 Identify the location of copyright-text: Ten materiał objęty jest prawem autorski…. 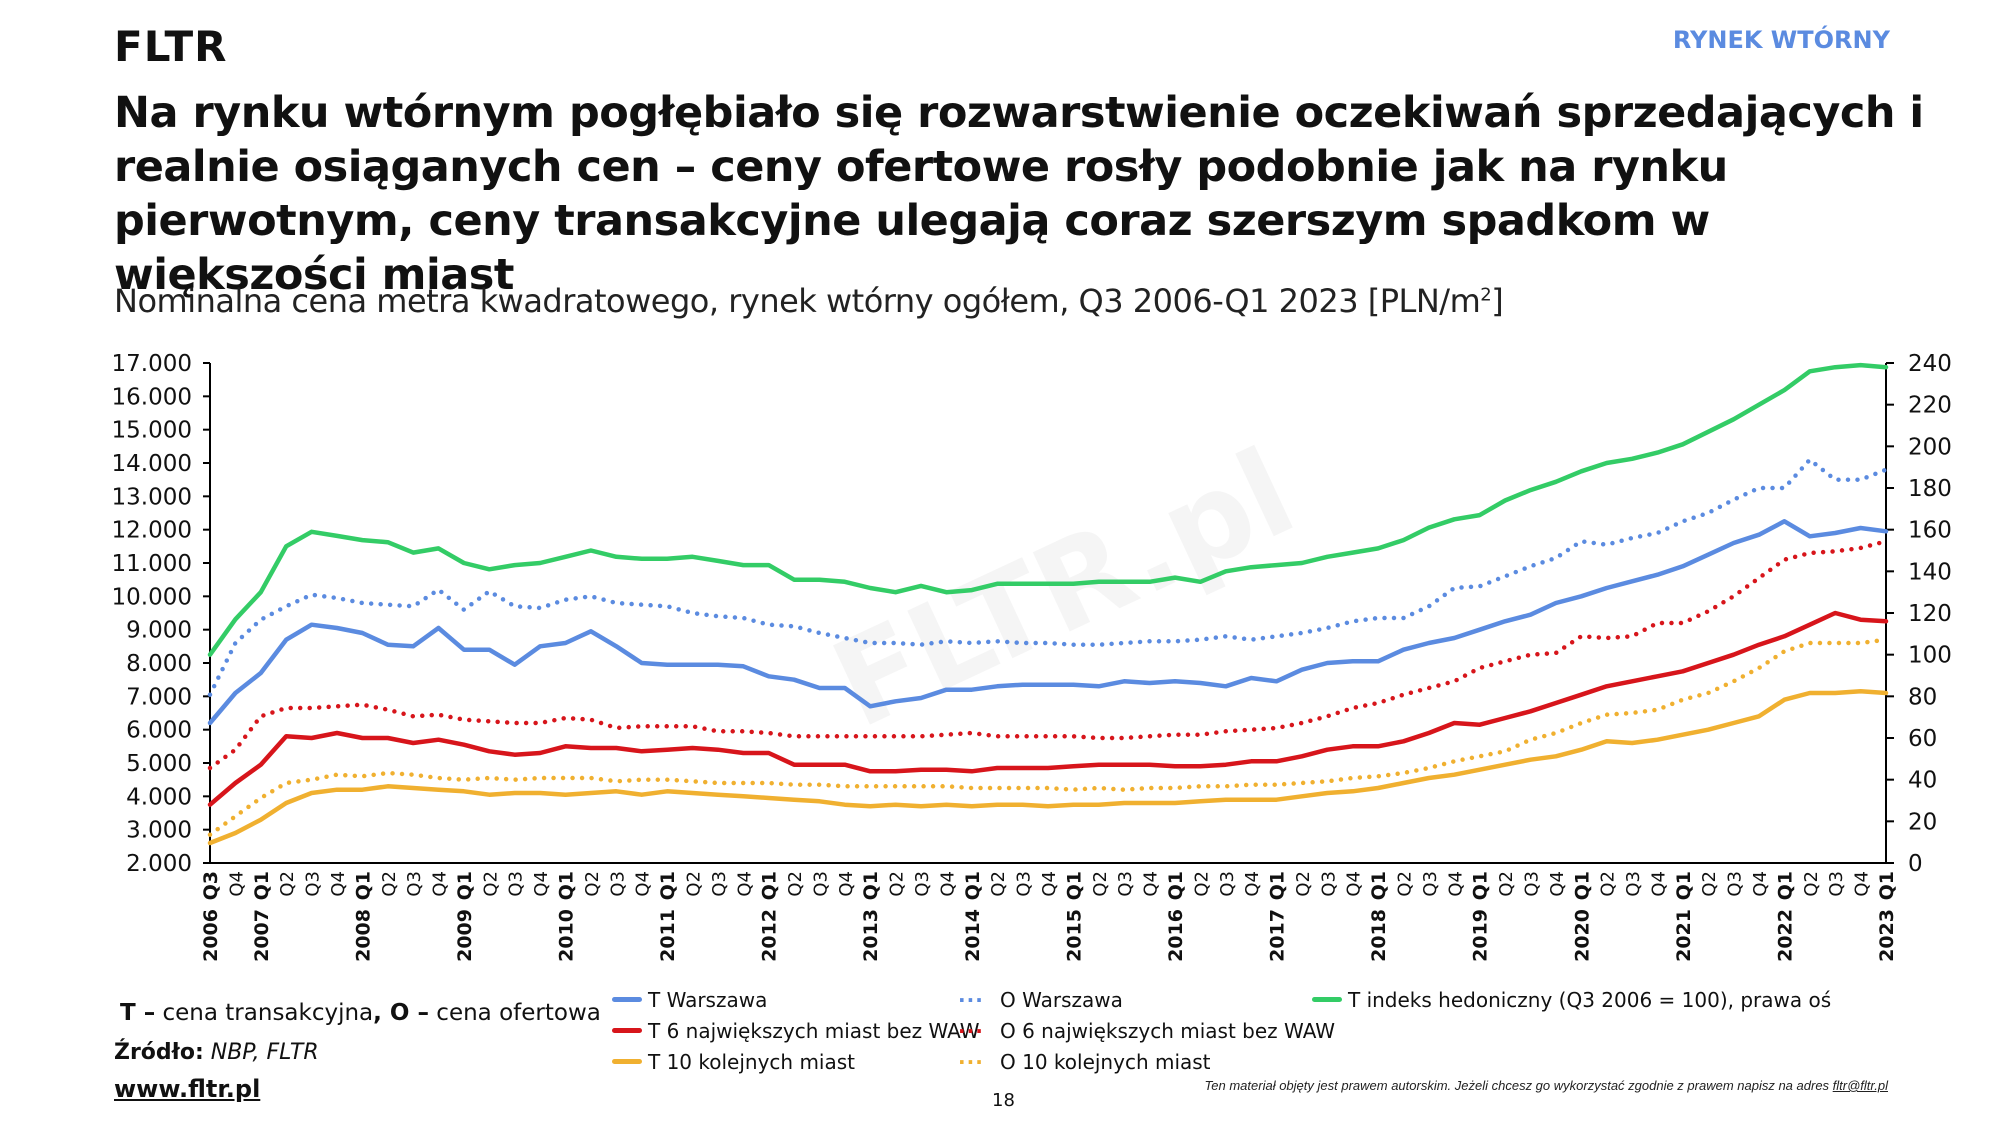
(1518, 1085).